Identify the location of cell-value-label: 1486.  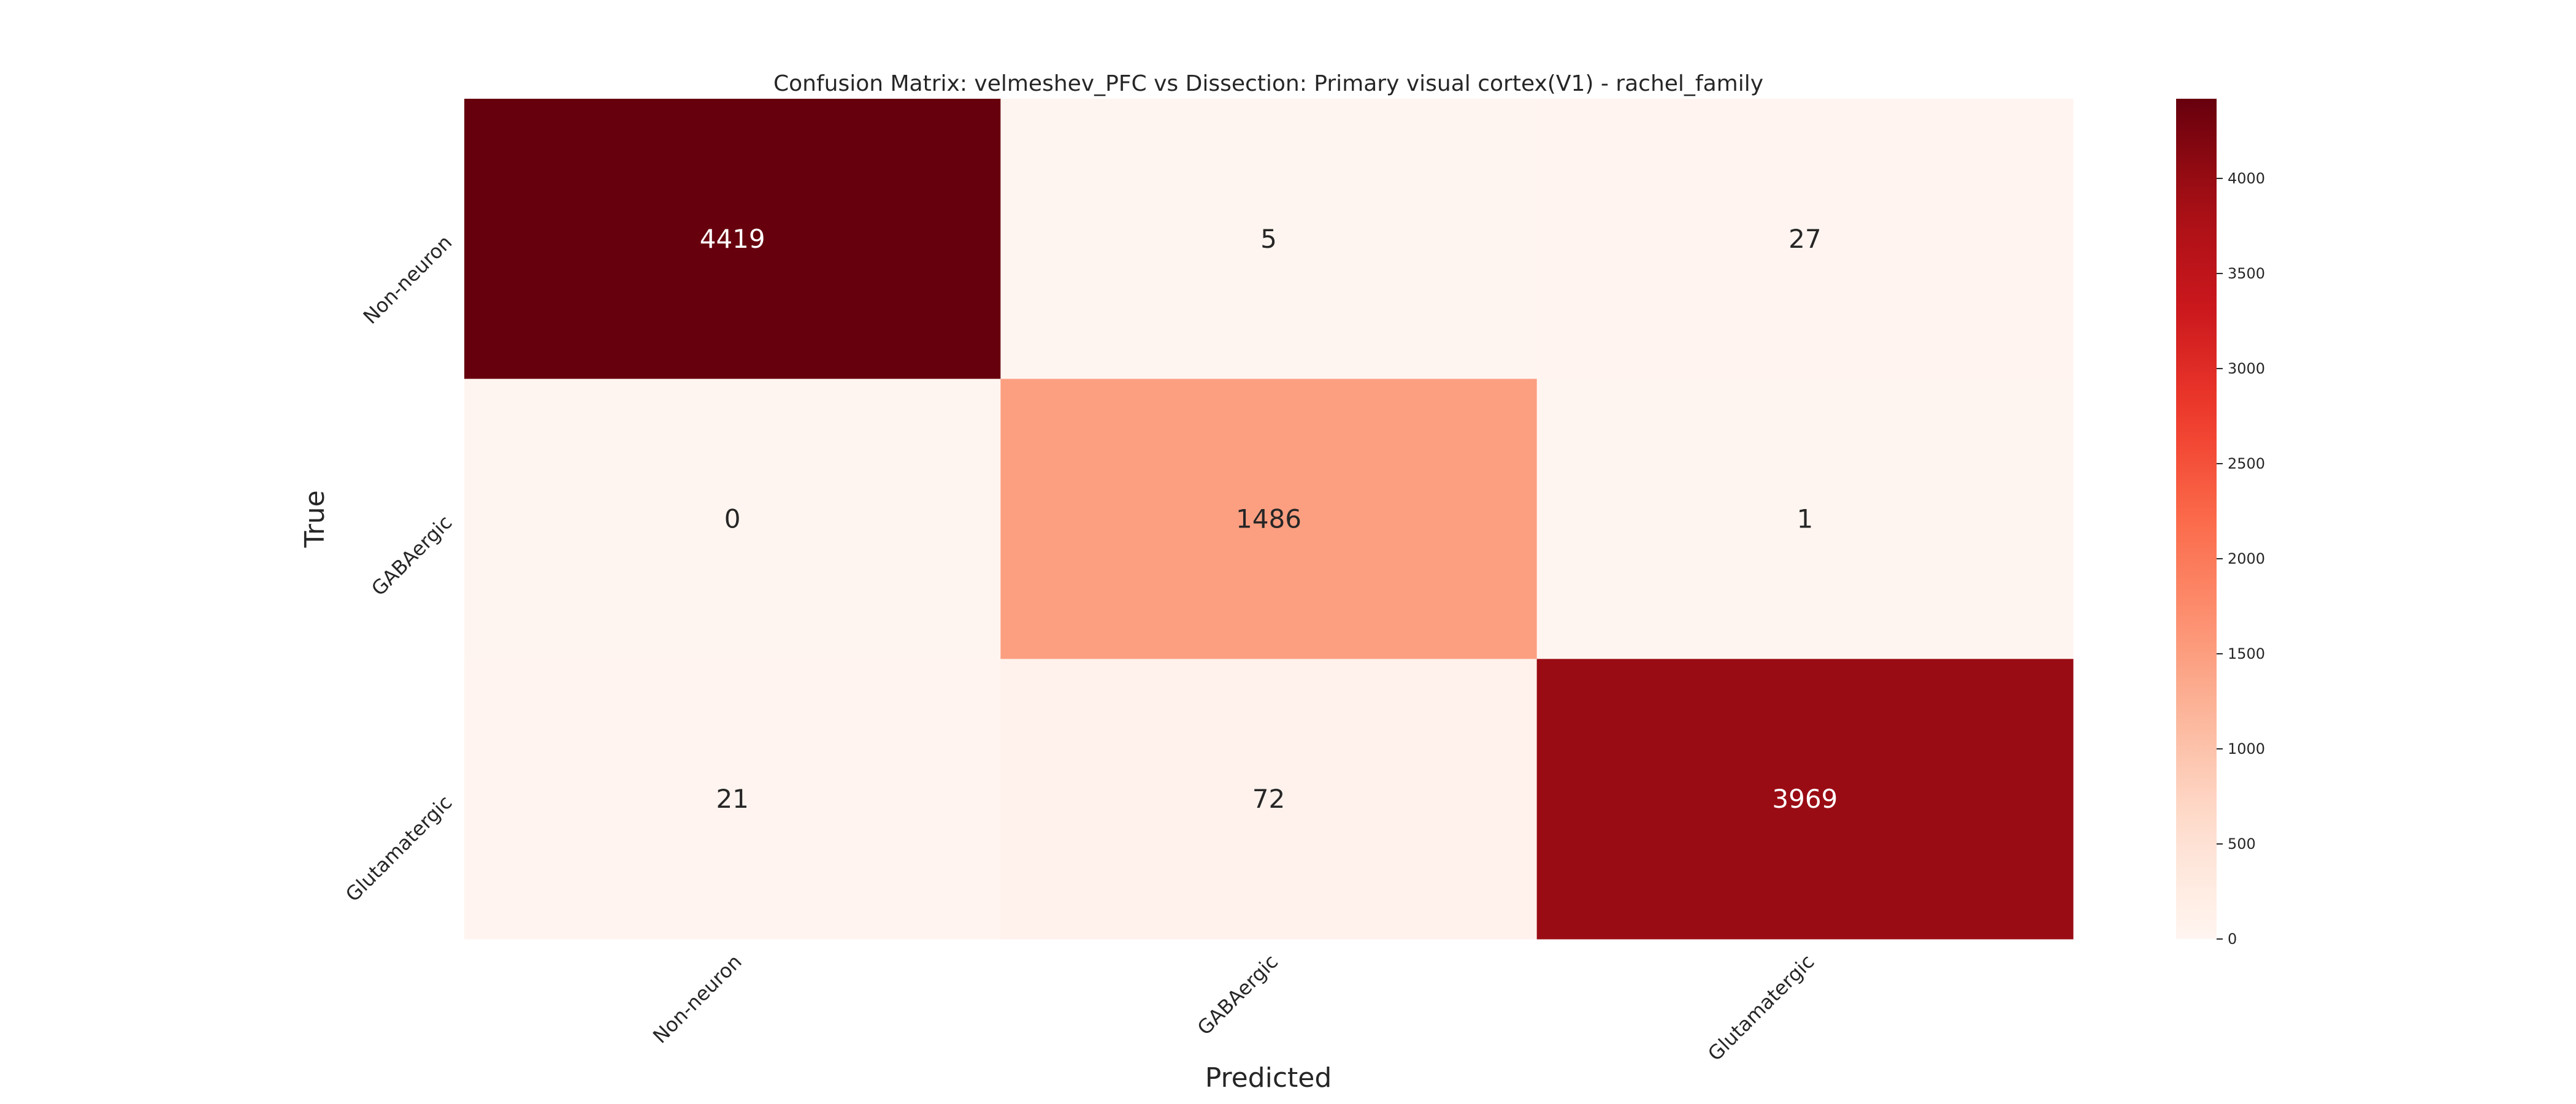
(1268, 519).